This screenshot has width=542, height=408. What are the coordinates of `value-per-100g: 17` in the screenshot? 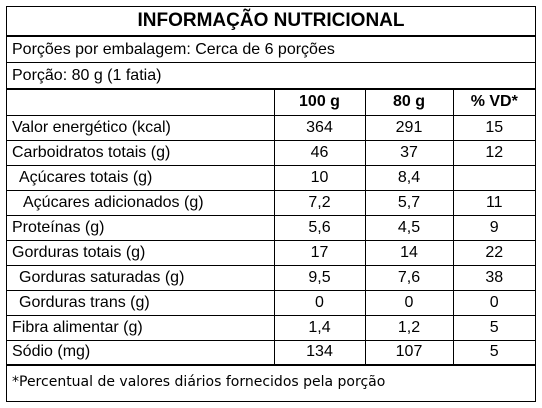 It's located at (319, 253).